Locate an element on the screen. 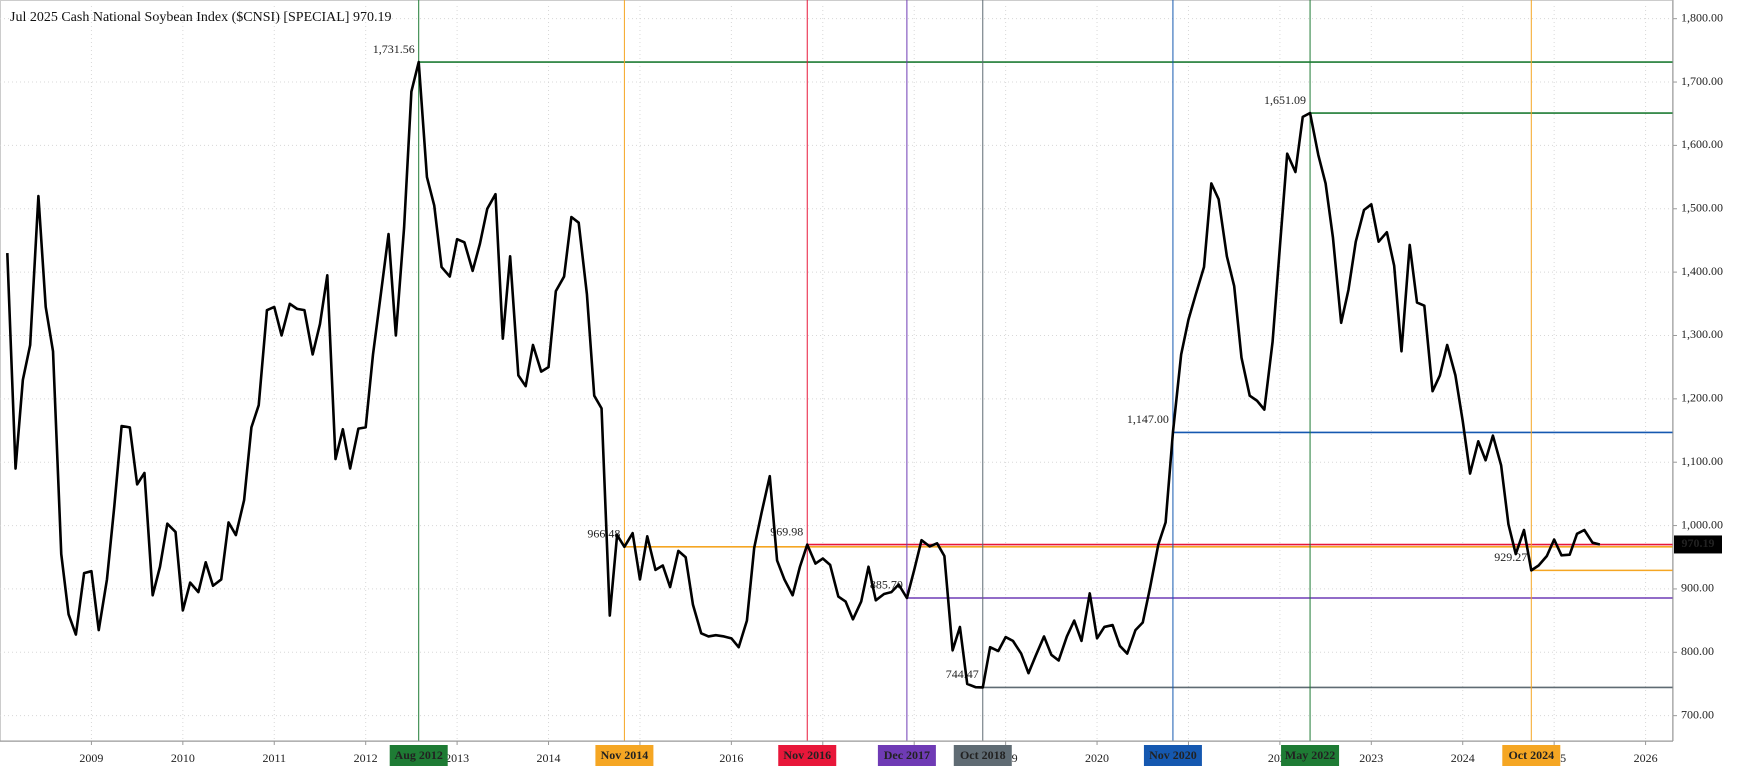  x-tick-label: 2024 is located at coordinates (1463, 758).